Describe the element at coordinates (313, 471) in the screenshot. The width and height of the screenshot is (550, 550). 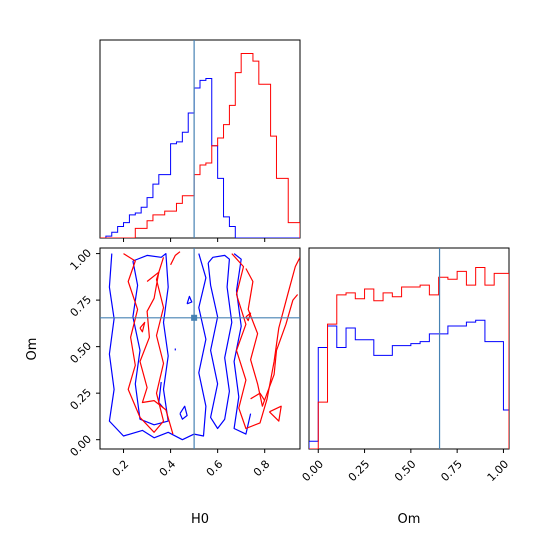
I see `x-tick-label: 0.00` at that location.